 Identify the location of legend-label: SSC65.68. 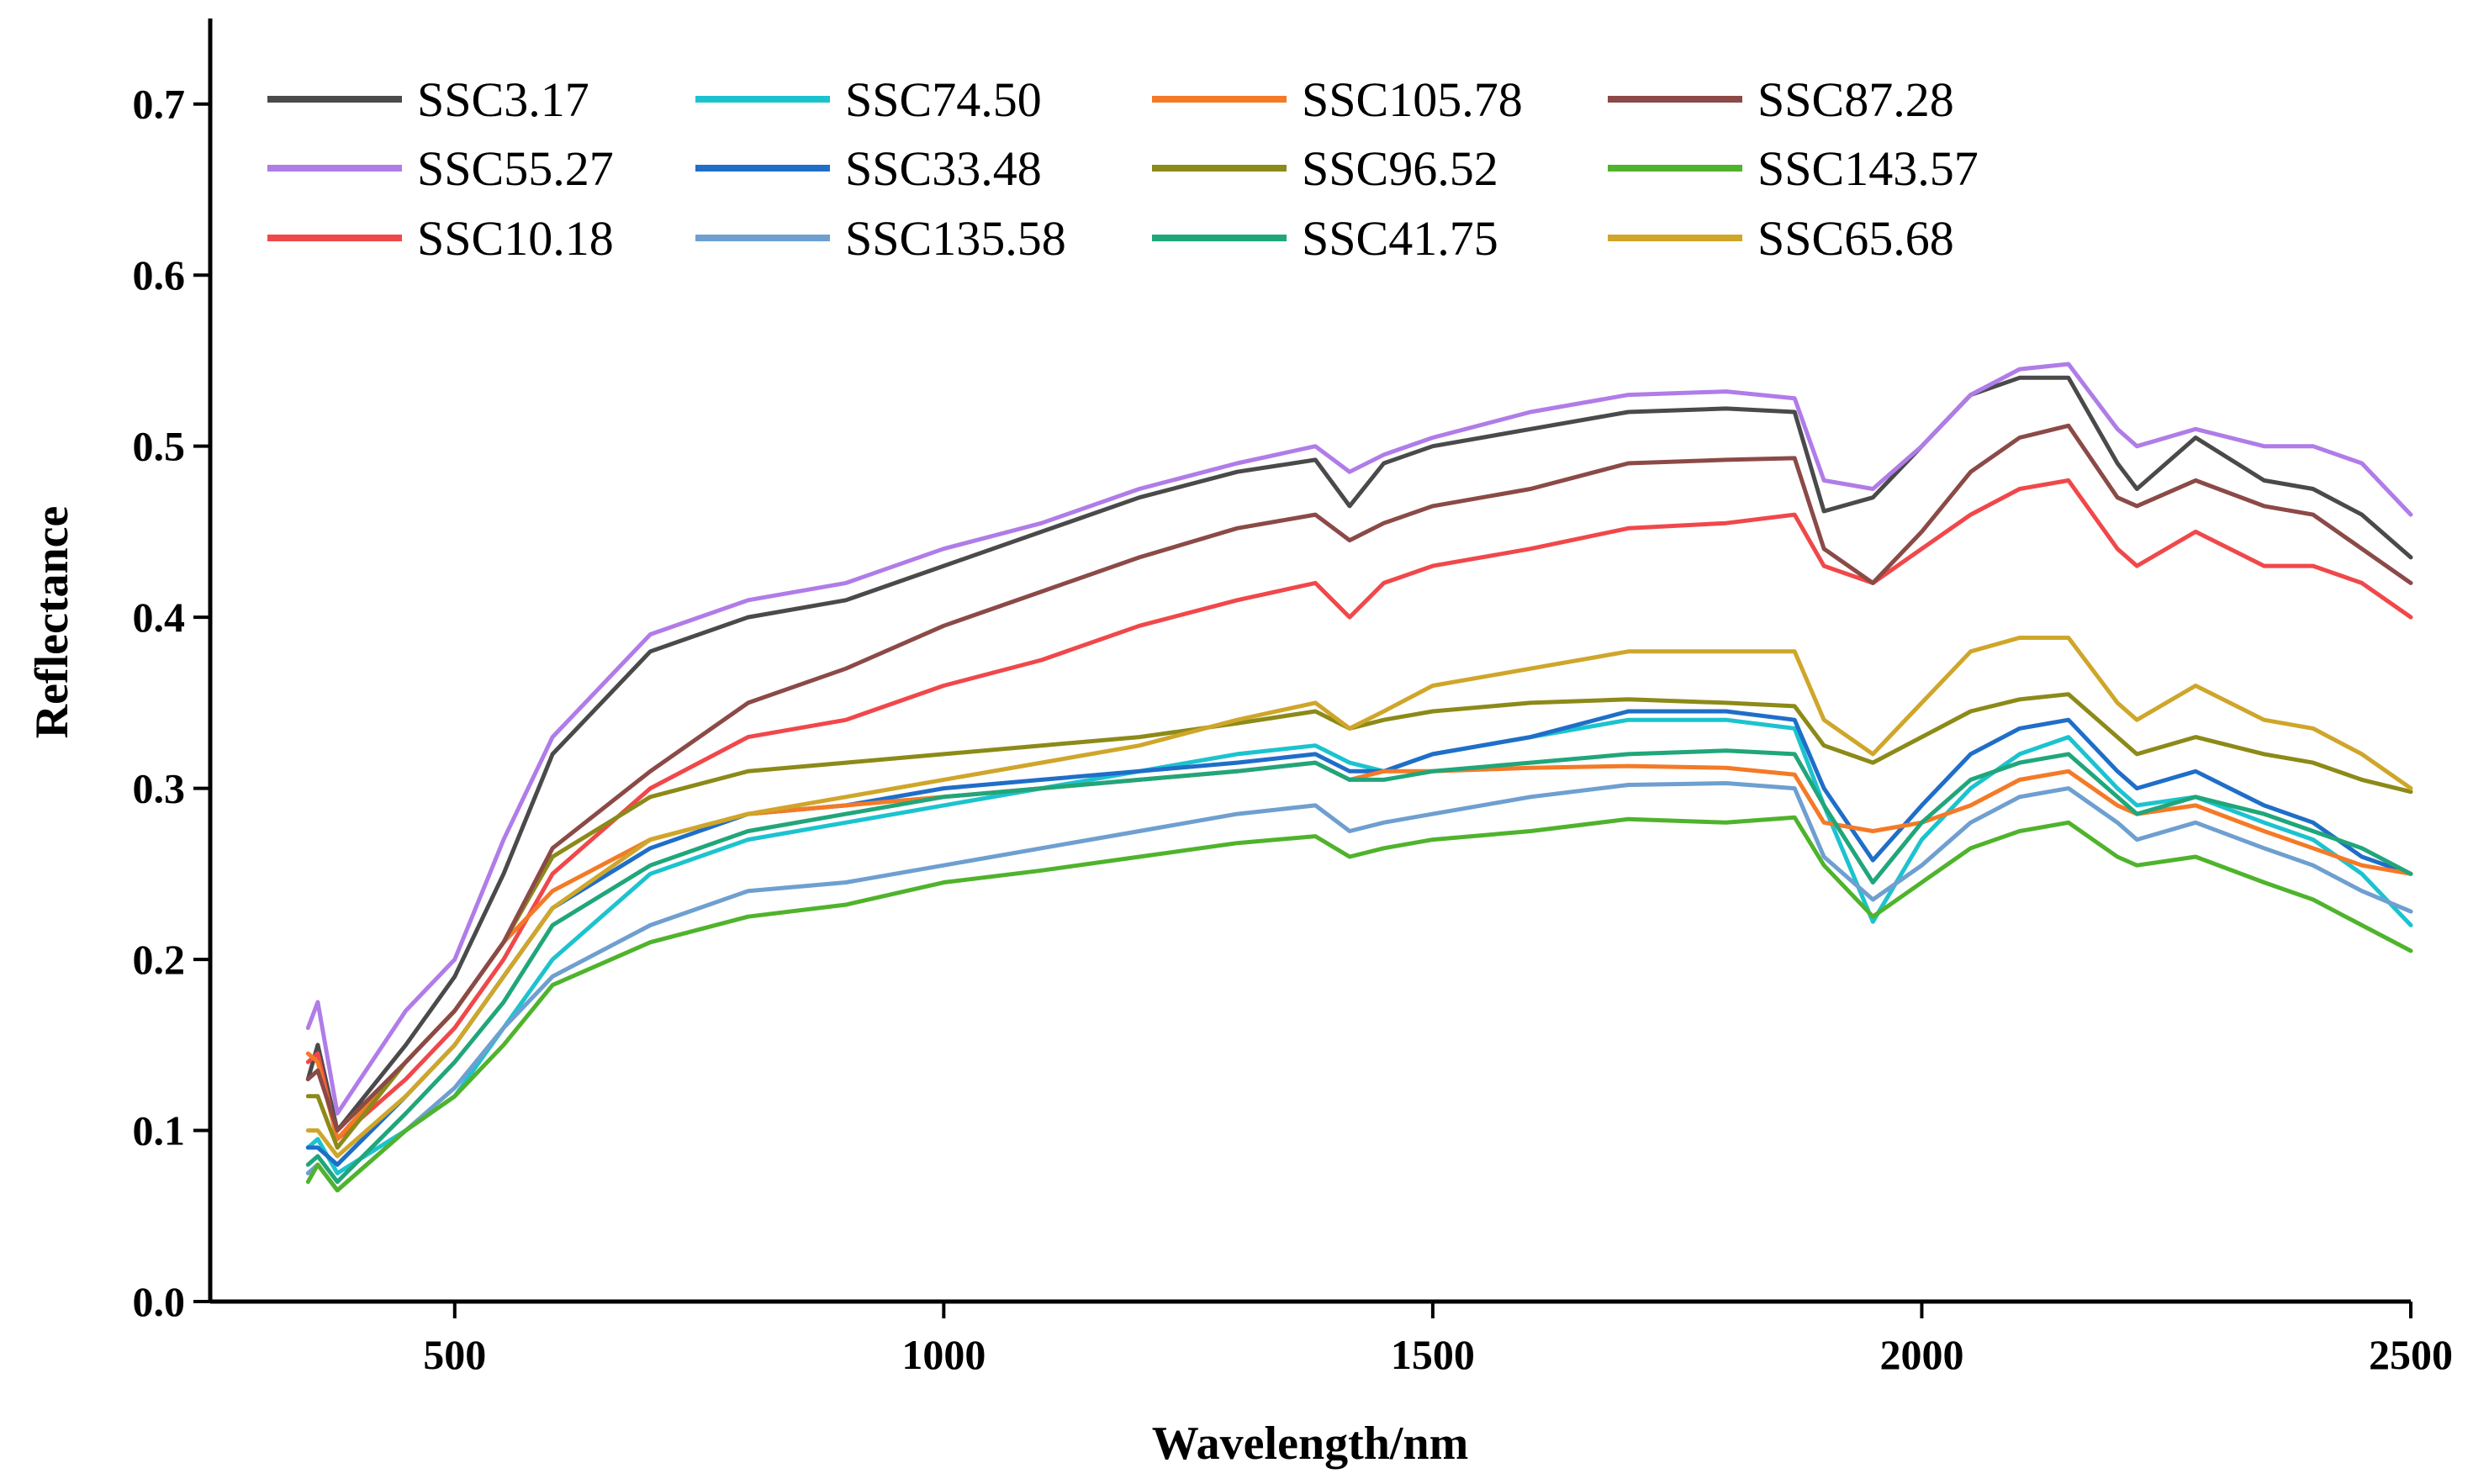
(1855, 238).